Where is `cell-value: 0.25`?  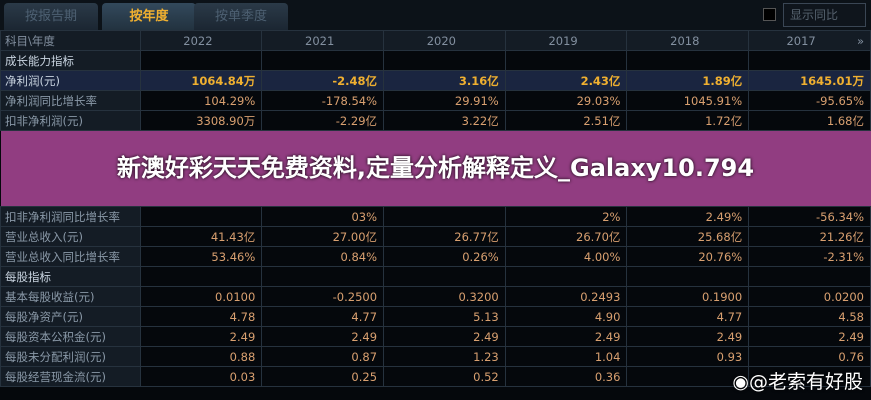 cell-value: 0.25 is located at coordinates (323, 376).